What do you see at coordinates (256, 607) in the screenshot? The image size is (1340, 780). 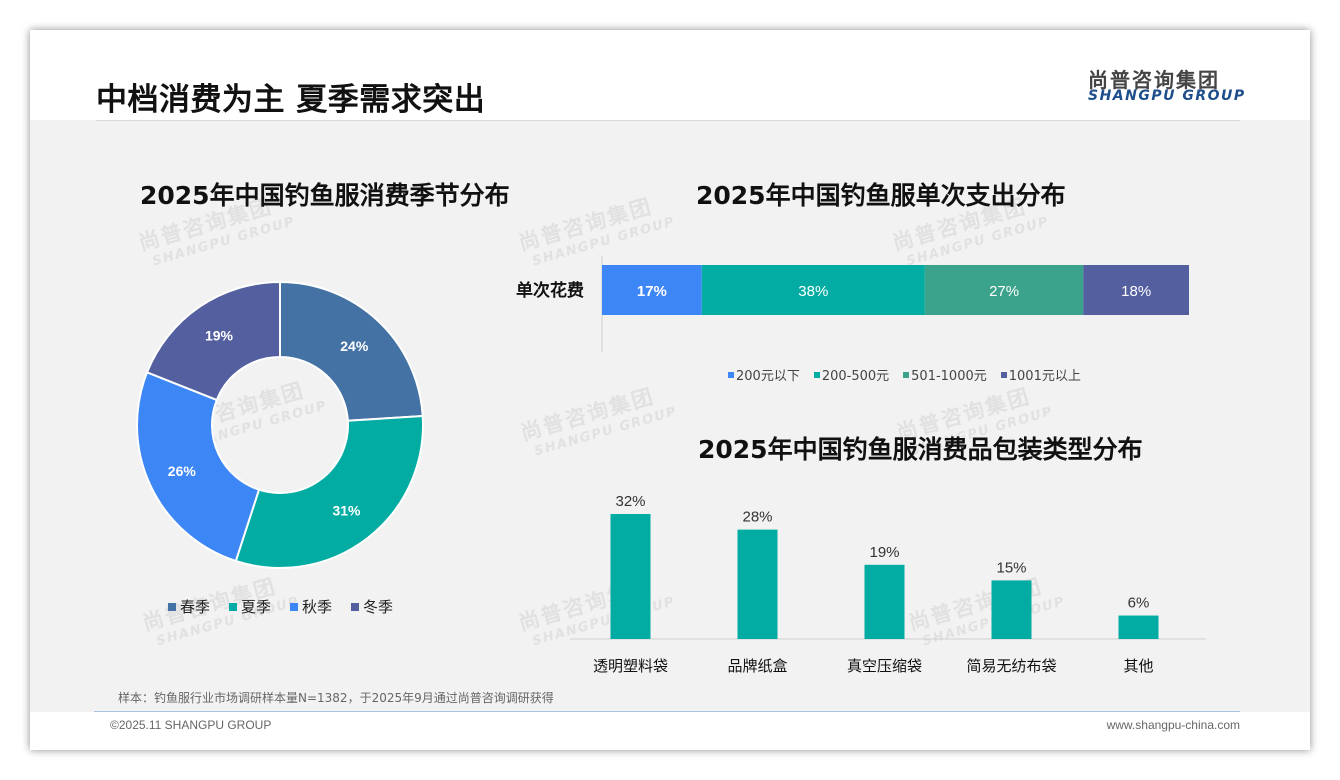 I see `legend-label: 夏季` at bounding box center [256, 607].